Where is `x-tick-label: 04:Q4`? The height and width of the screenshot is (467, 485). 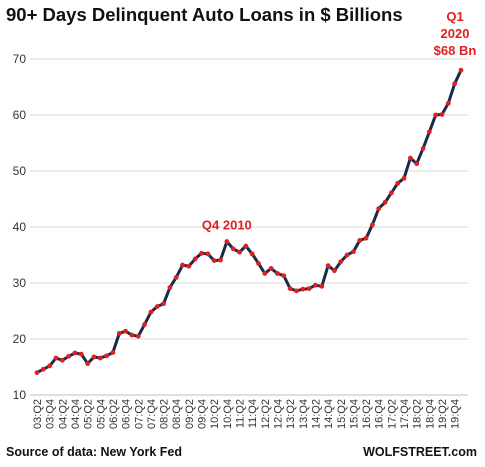 x-tick-label: 04:Q4 is located at coordinates (76, 414).